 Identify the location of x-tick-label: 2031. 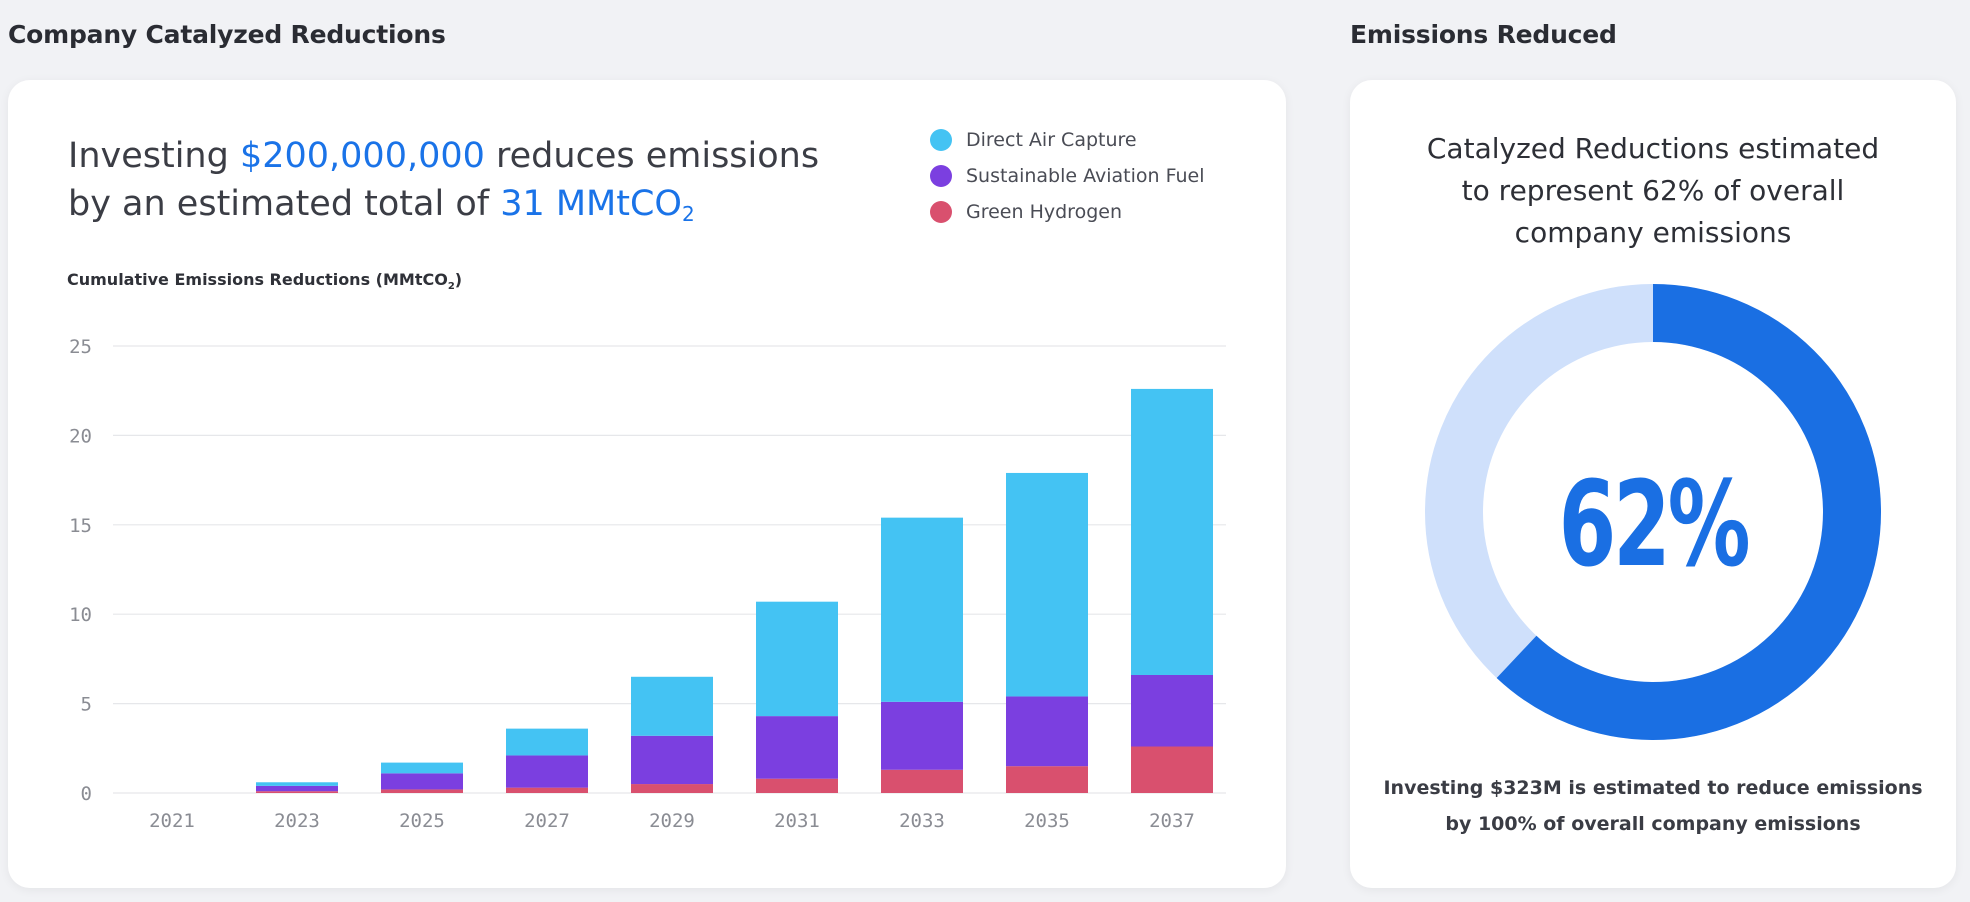
(797, 821).